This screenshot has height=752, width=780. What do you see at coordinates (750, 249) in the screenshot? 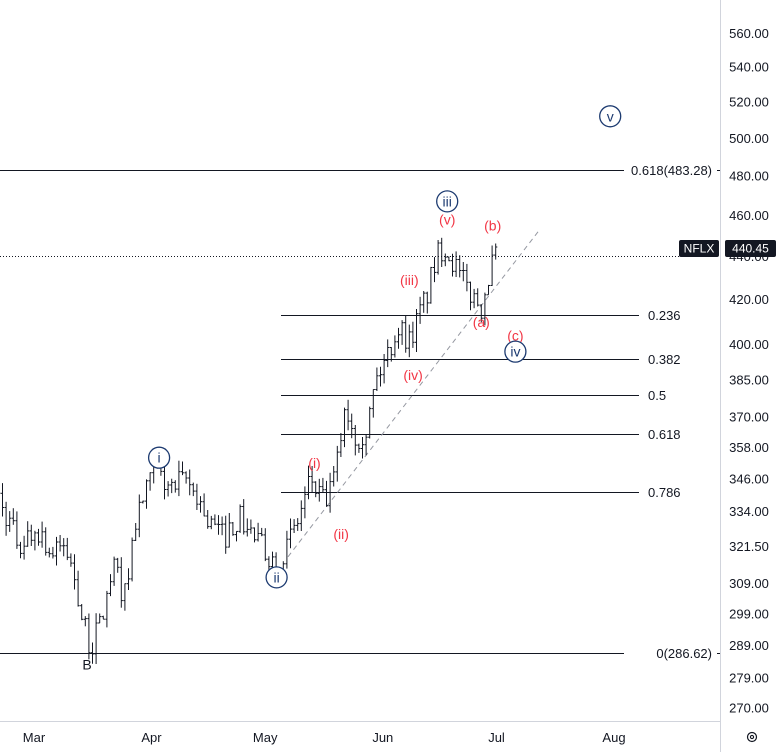
I see `last-price-value: 440.45` at bounding box center [750, 249].